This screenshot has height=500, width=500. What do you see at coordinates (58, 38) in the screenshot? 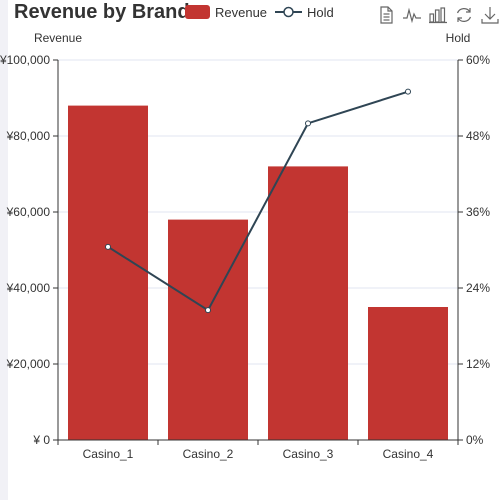
I see `y-axis-left-name: Revenue` at bounding box center [58, 38].